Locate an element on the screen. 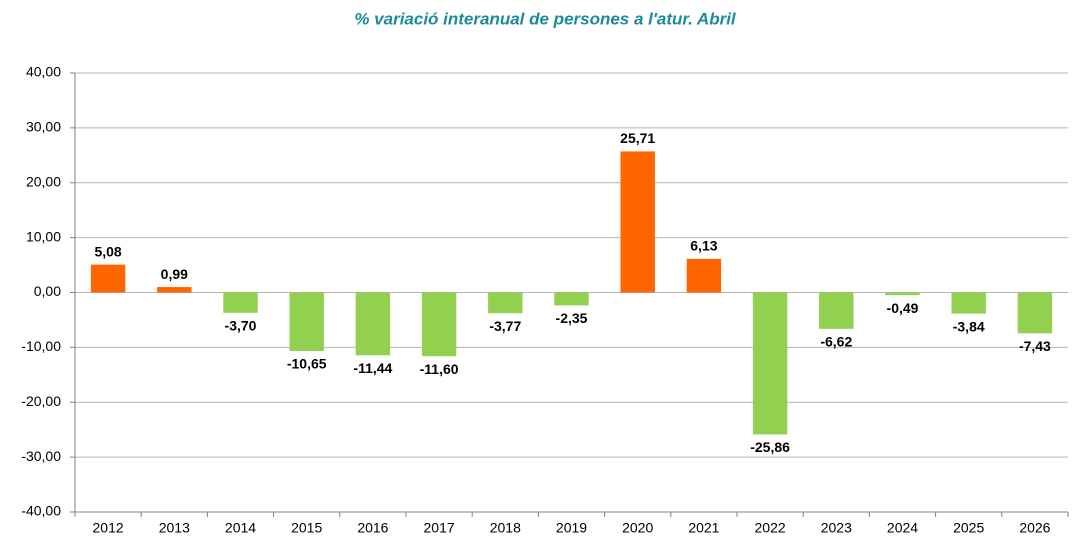  data-label: 25,71 is located at coordinates (637, 138).